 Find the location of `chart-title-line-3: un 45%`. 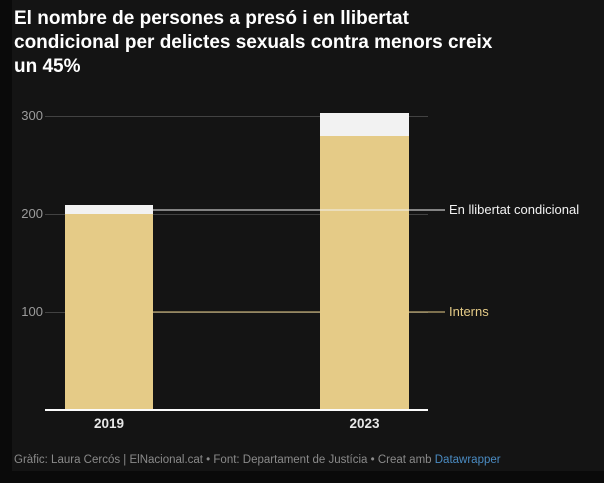

chart-title-line-3: un 45% is located at coordinates (47, 66).